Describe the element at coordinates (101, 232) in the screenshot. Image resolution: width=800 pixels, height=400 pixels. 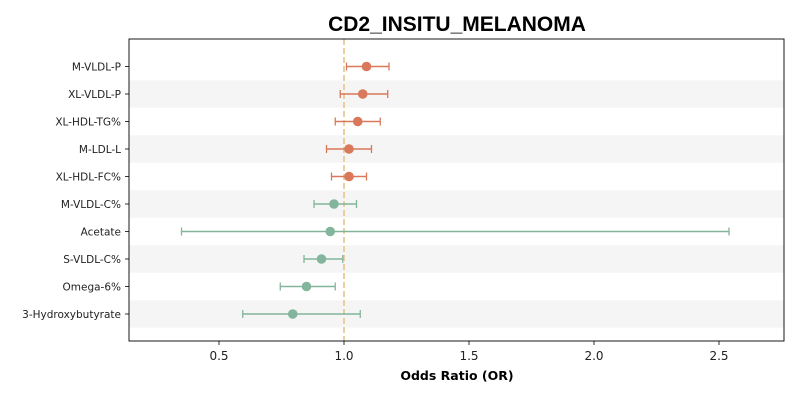
I see `y-tick-label: Acetate` at that location.